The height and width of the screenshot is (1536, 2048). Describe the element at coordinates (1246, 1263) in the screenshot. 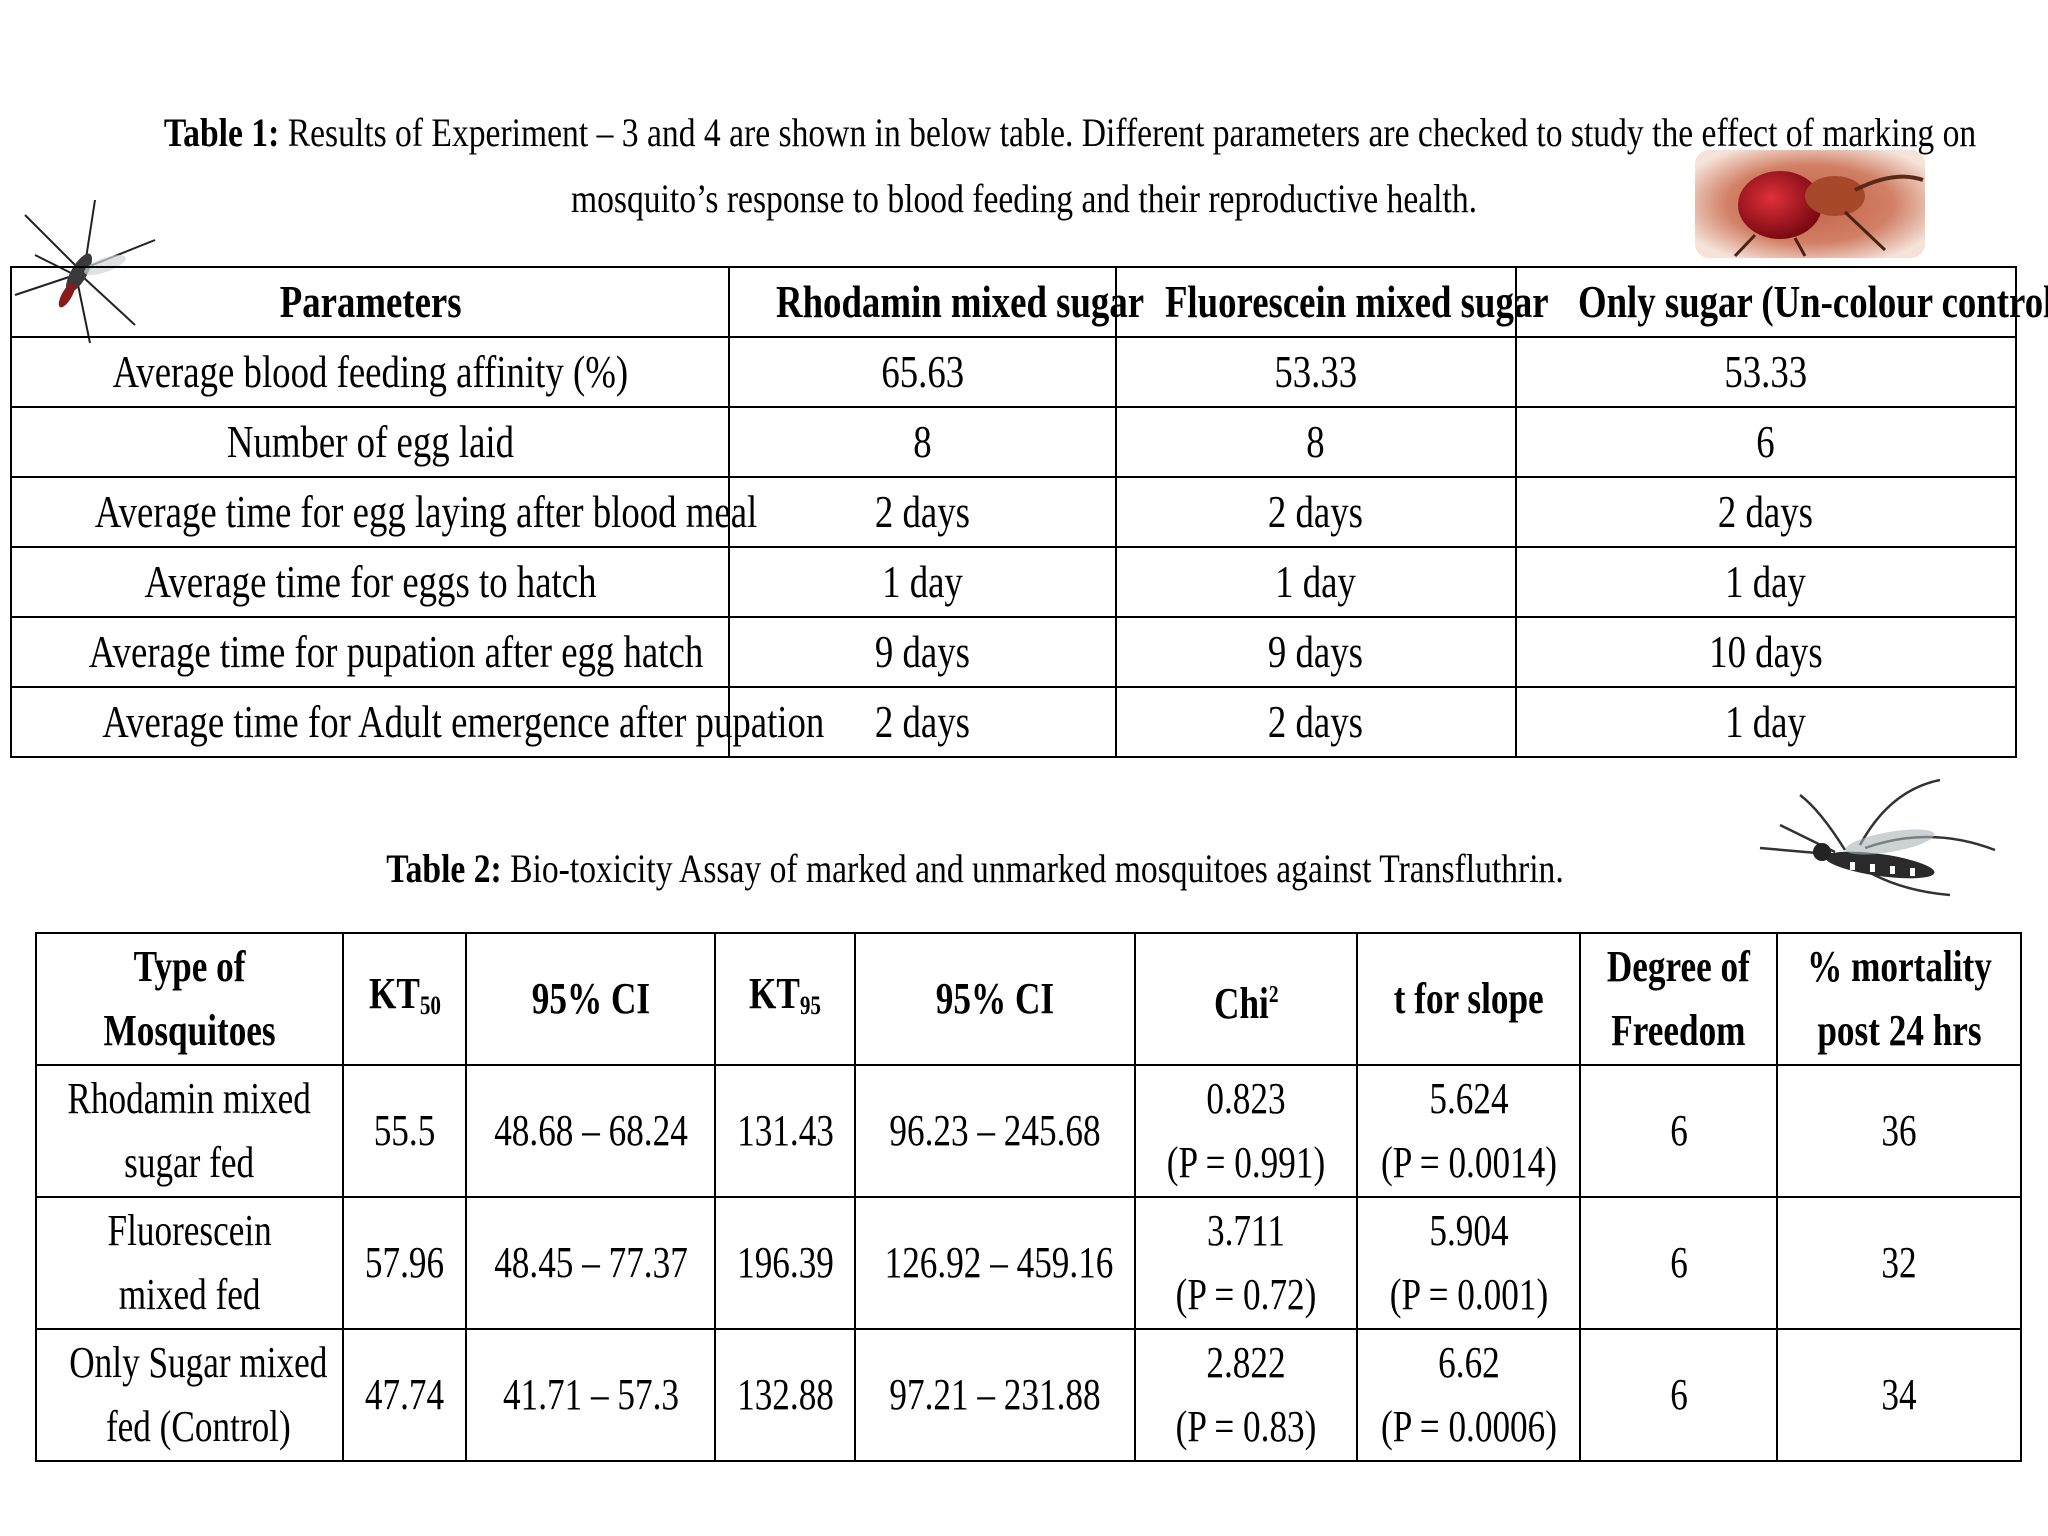

I see `table-cell: 3.711 (P = 0.72)` at that location.